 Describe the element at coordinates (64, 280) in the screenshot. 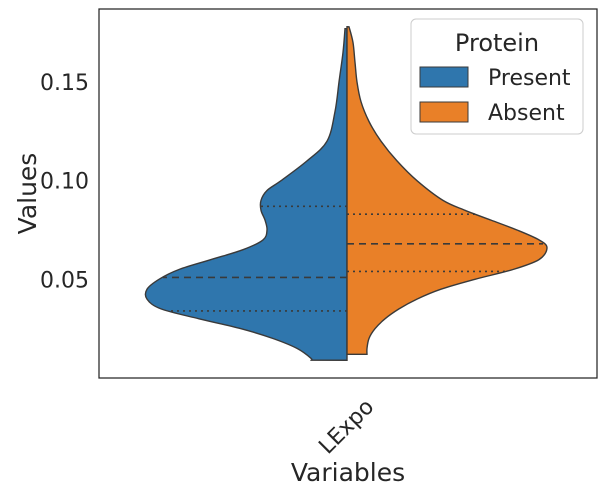

I see `y-tick-label: 0.05` at that location.